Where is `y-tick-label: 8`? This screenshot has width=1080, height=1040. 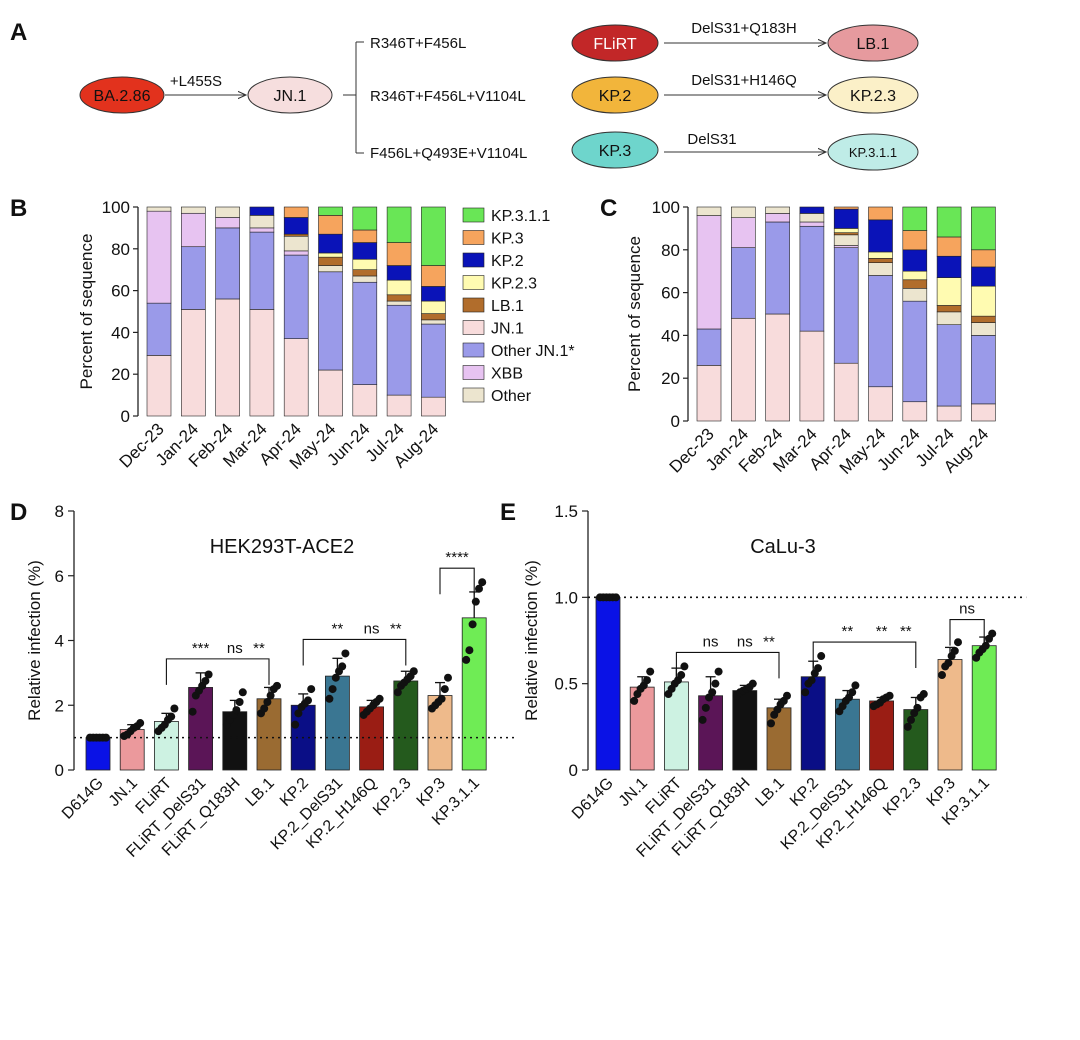
y-tick-label: 8 is located at coordinates (59, 511).